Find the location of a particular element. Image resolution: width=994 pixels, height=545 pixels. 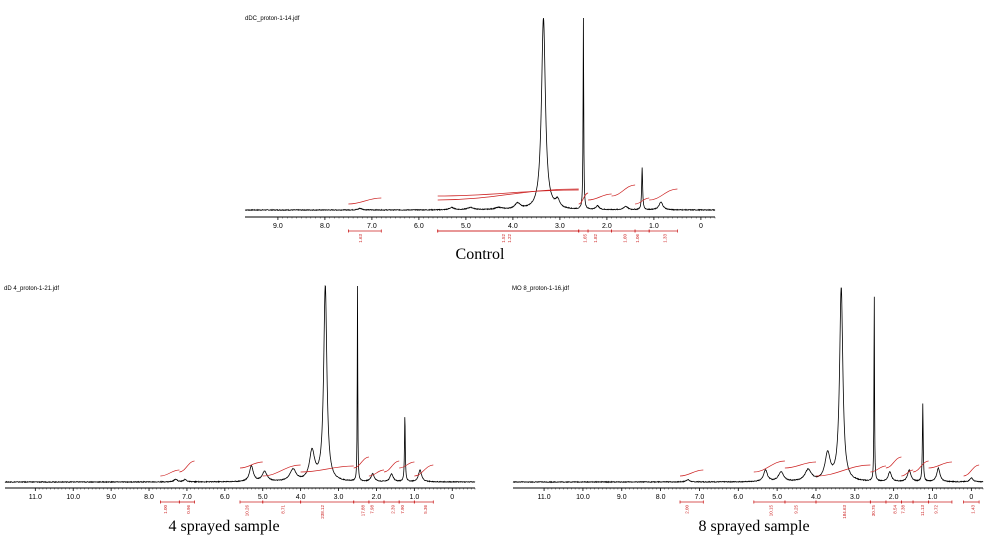

integral-value: 8.54 is located at coordinates (895, 509).